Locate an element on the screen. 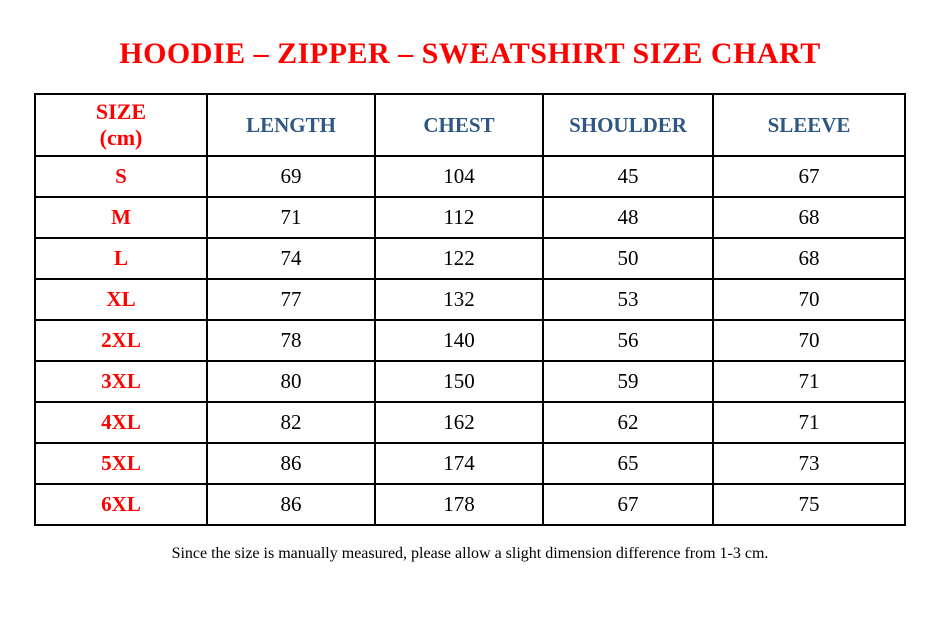 The image size is (940, 623). table-row: S 69 104 45 67 is located at coordinates (470, 176).